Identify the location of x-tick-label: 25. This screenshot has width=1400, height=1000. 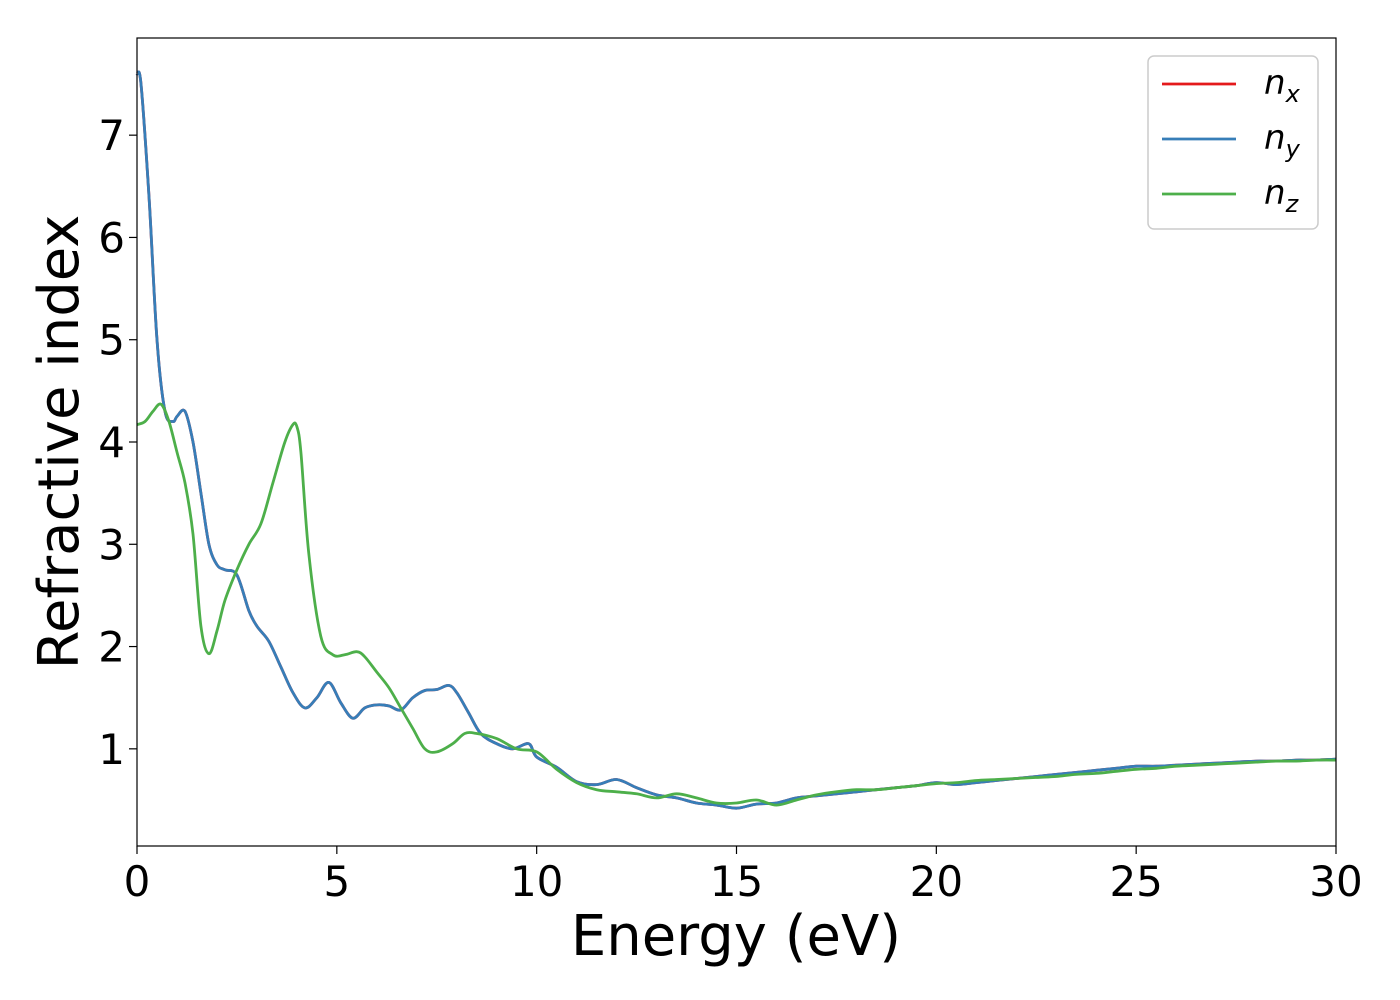
(1135, 881).